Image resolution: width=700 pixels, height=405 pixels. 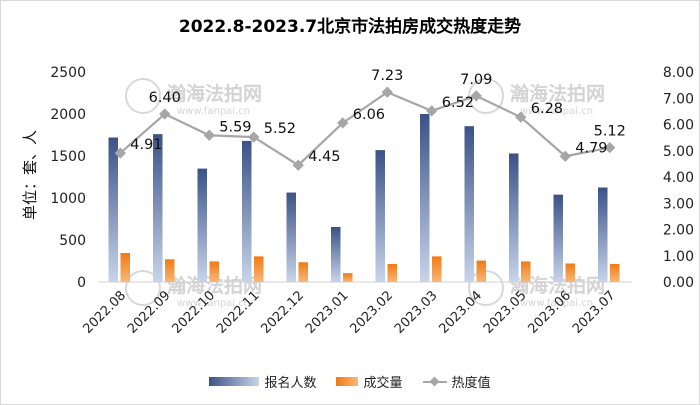 I want to click on legend-swatch-line, so click(x=434, y=382).